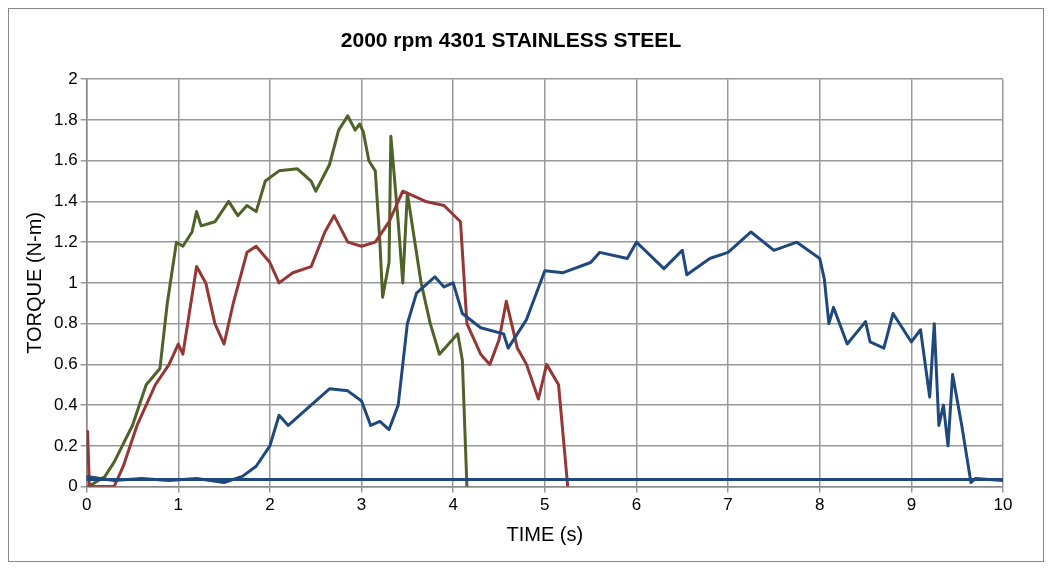  I want to click on y-tick-label: 2, so click(73, 78).